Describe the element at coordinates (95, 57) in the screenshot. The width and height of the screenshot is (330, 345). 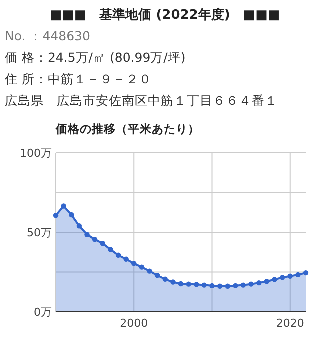
I see `text: 価 格：24.5万/㎡ (80.99万/坪)` at that location.